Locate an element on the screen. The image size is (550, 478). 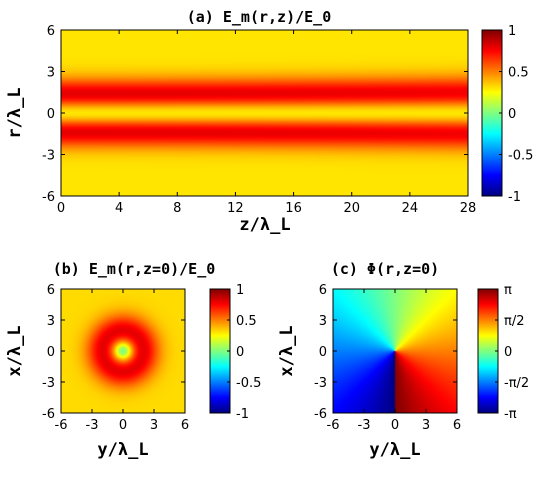
panel-c-ticks: -6 -3 0 3 6 6 3 0 -3 -6 is located at coordinates (387, 358).